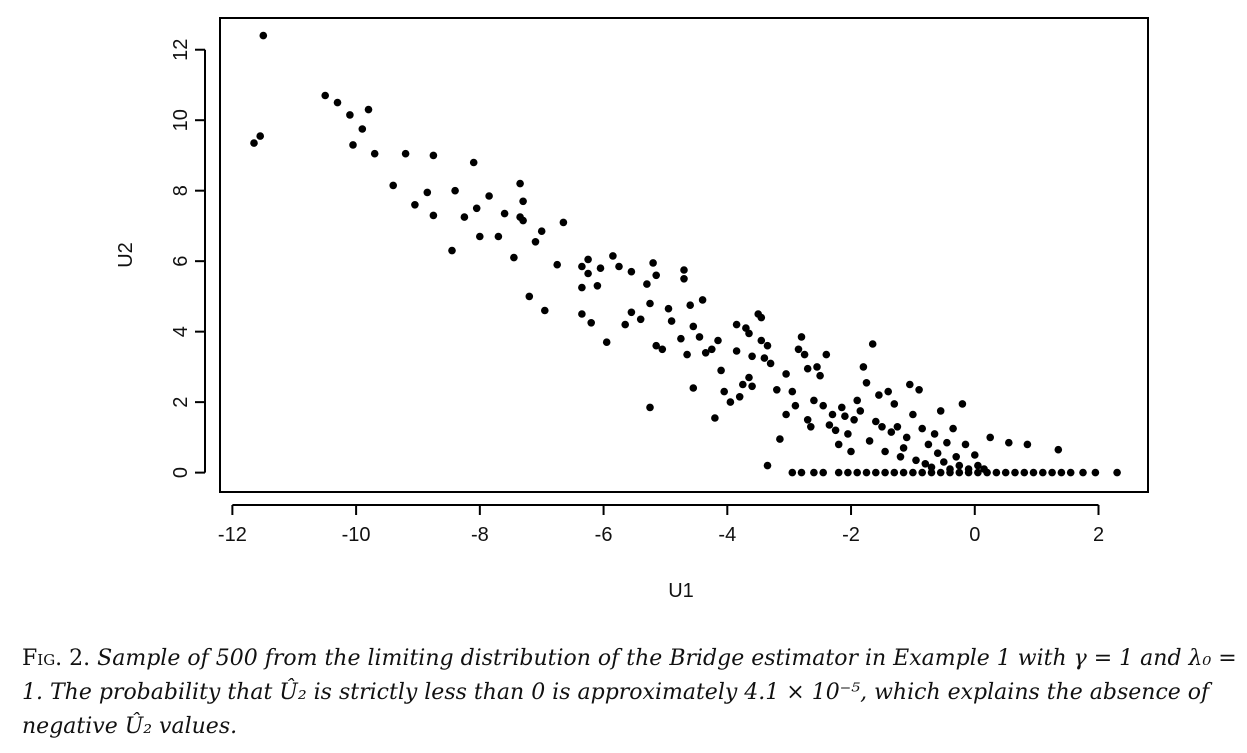  What do you see at coordinates (974, 535) in the screenshot?
I see `x-tick-label: 0` at bounding box center [974, 535].